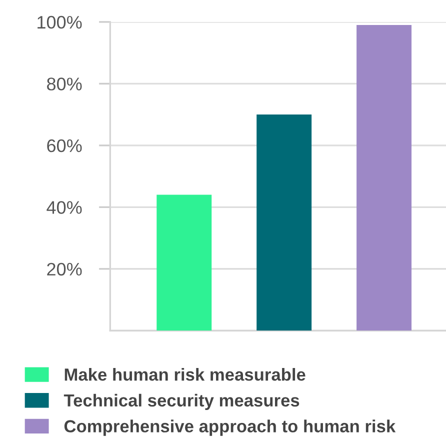 This screenshot has height=448, width=446. I want to click on legend-label: Make human risk measurable, so click(185, 374).